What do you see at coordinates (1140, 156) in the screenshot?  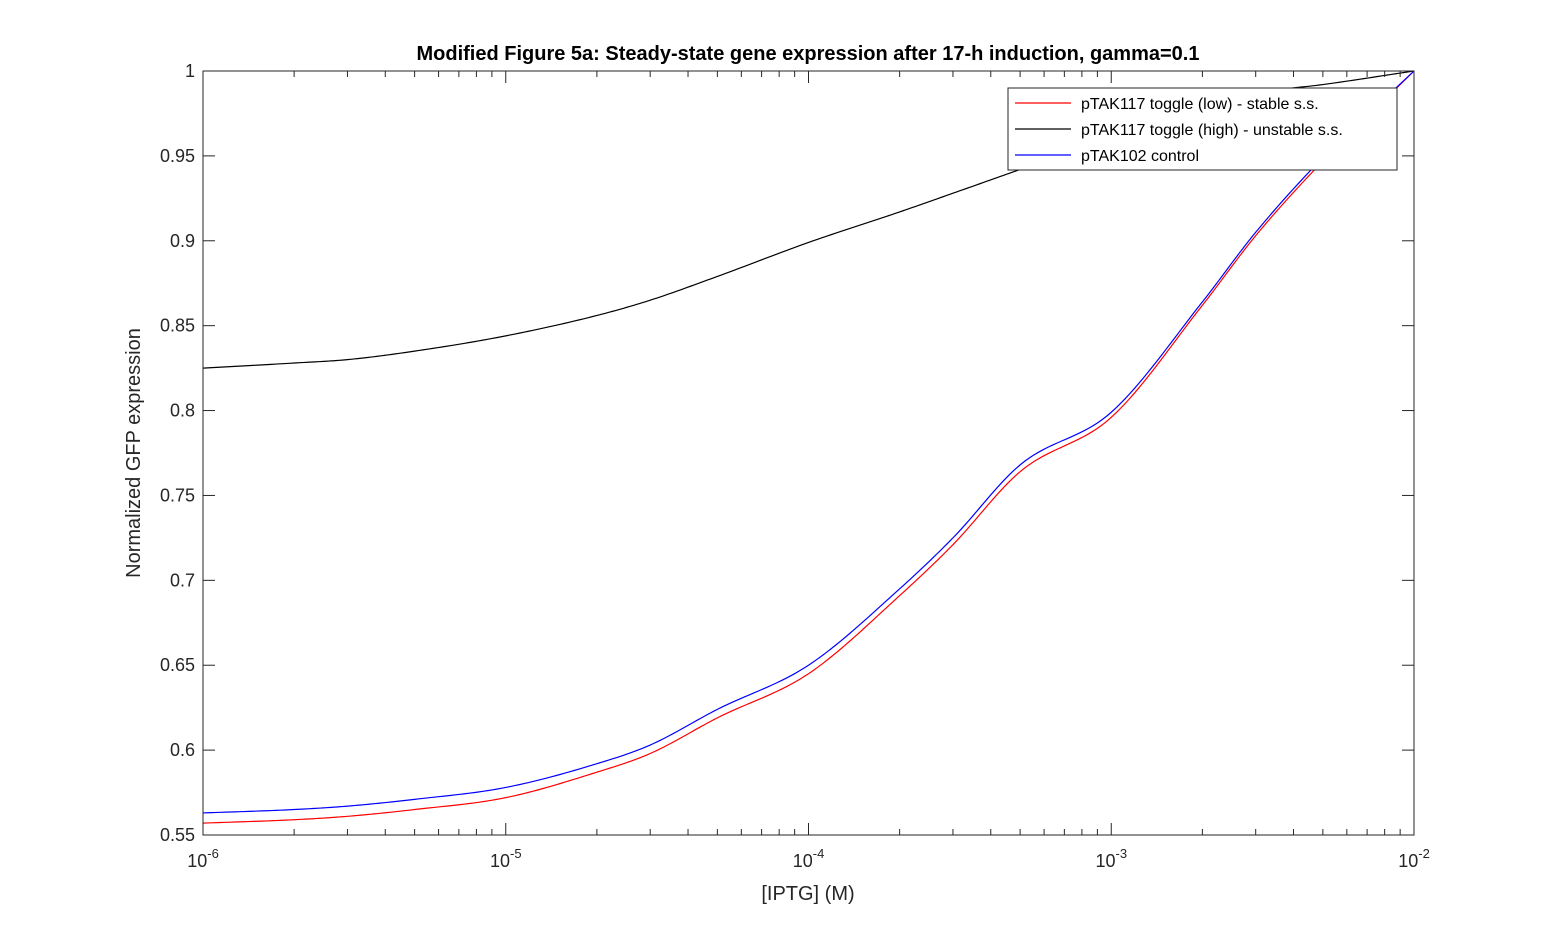 I see `legend-label-3: pTAK102 control` at bounding box center [1140, 156].